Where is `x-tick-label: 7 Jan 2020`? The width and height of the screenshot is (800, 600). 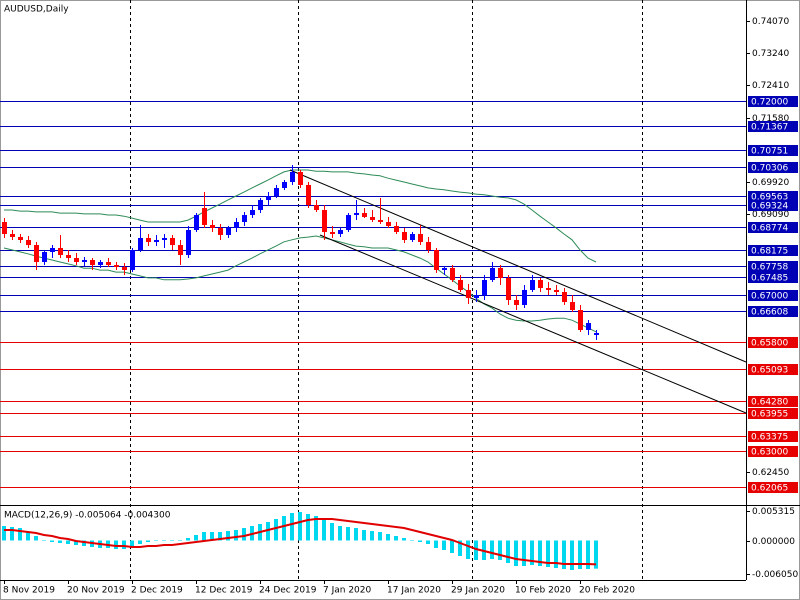
x-tick-label: 7 Jan 2020 is located at coordinates (347, 591).